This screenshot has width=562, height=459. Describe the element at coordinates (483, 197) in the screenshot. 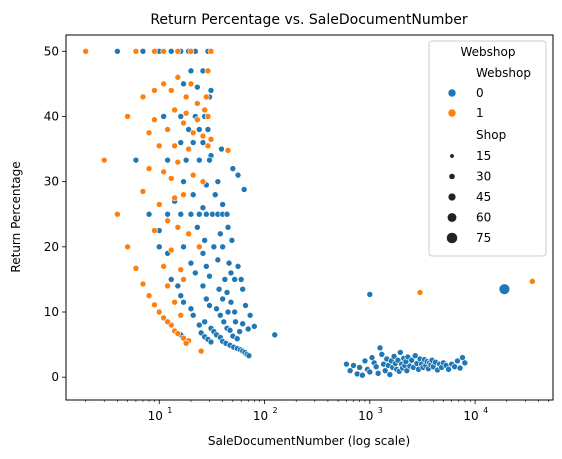

I see `legend-size-label: 45` at that location.